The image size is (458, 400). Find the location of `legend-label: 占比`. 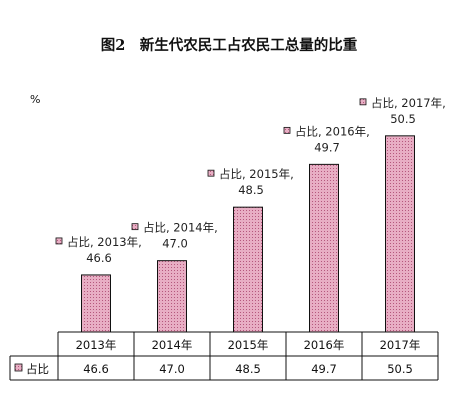

legend-label: 占比 is located at coordinates (37, 369).